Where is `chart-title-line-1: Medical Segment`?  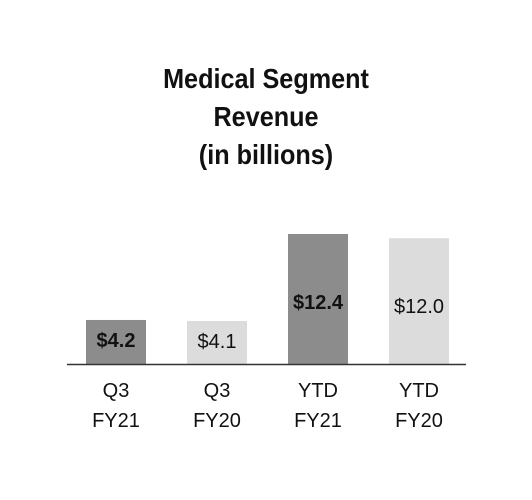 chart-title-line-1: Medical Segment is located at coordinates (266, 78).